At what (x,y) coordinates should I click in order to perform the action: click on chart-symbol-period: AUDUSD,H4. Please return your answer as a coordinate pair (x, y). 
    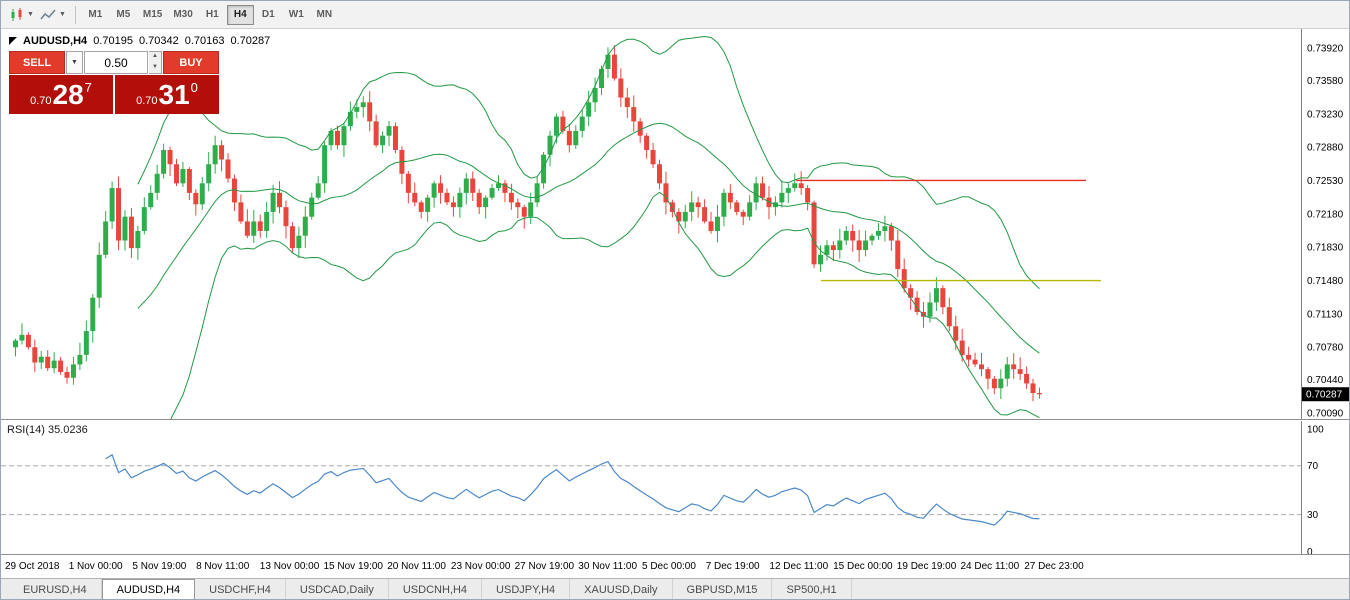
    Looking at the image, I should click on (55, 41).